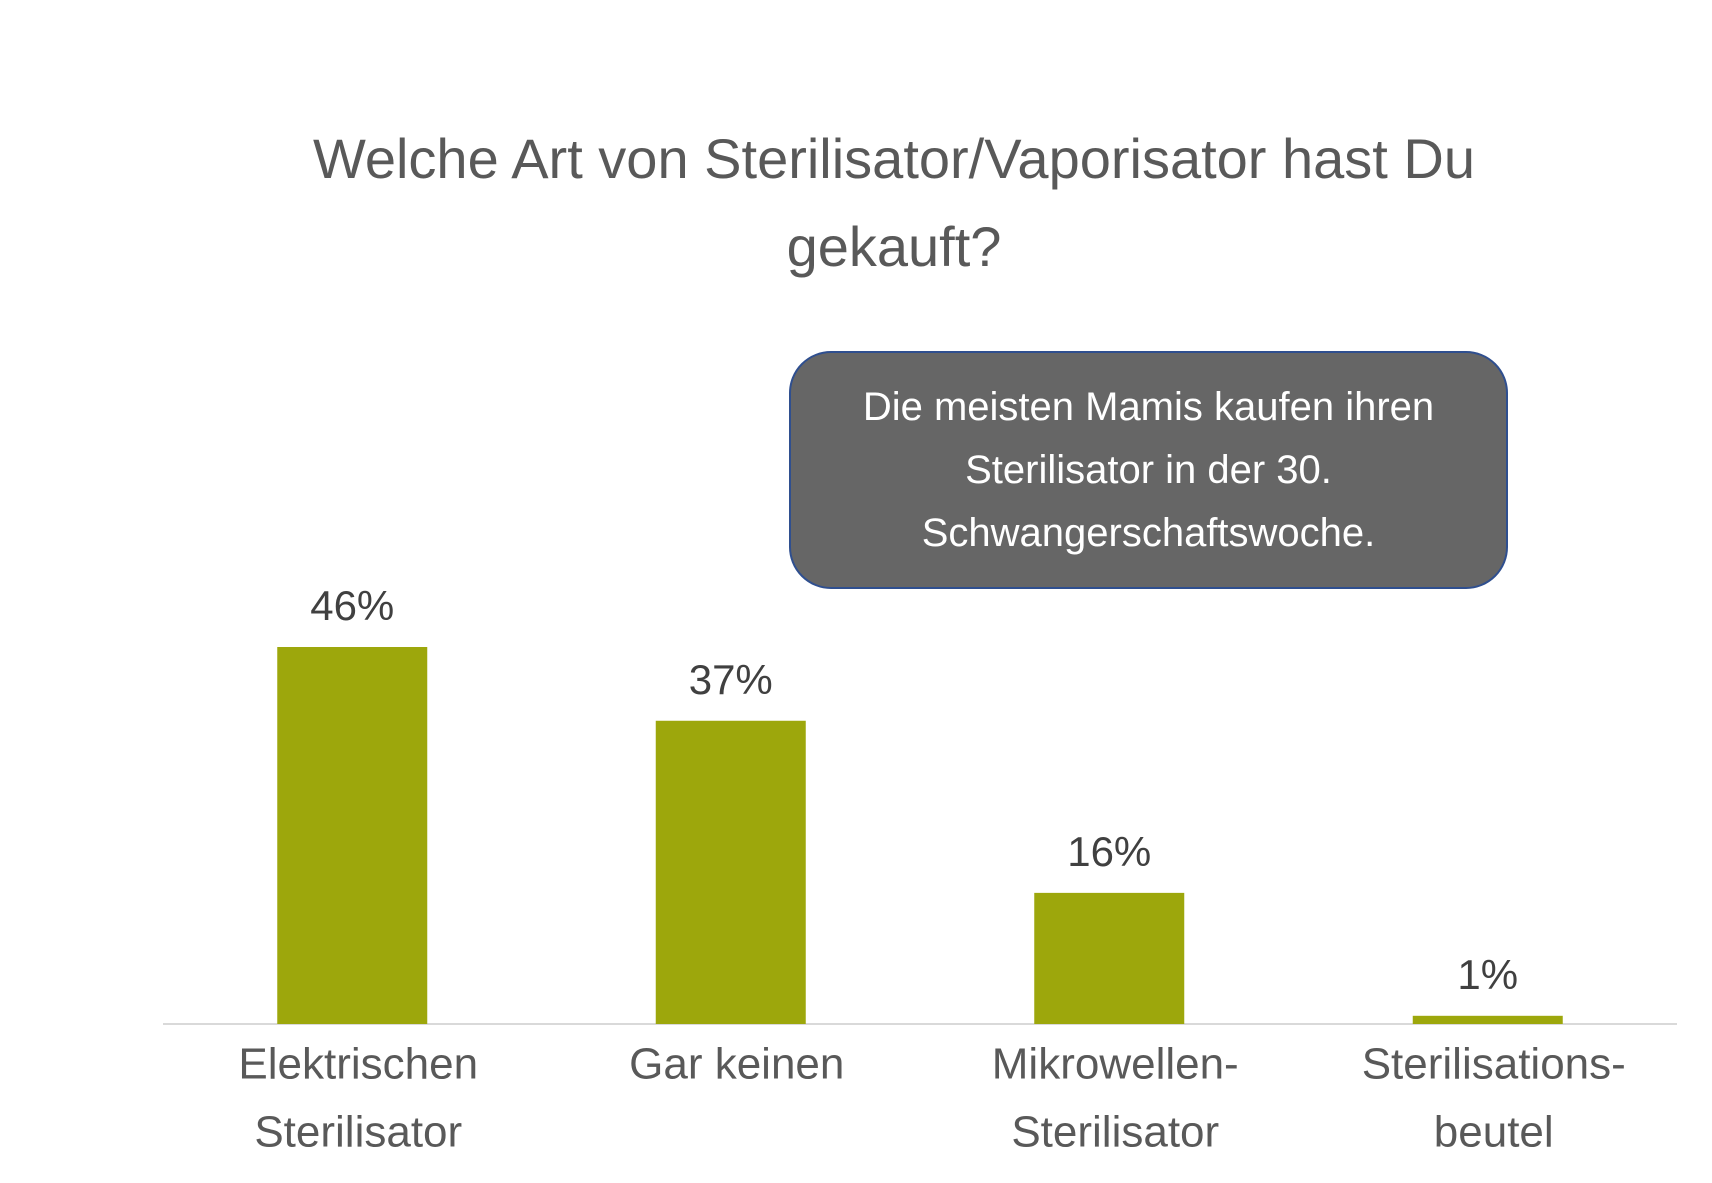 This screenshot has height=1183, width=1712. Describe the element at coordinates (352, 605) in the screenshot. I see `value-label: 46%` at that location.